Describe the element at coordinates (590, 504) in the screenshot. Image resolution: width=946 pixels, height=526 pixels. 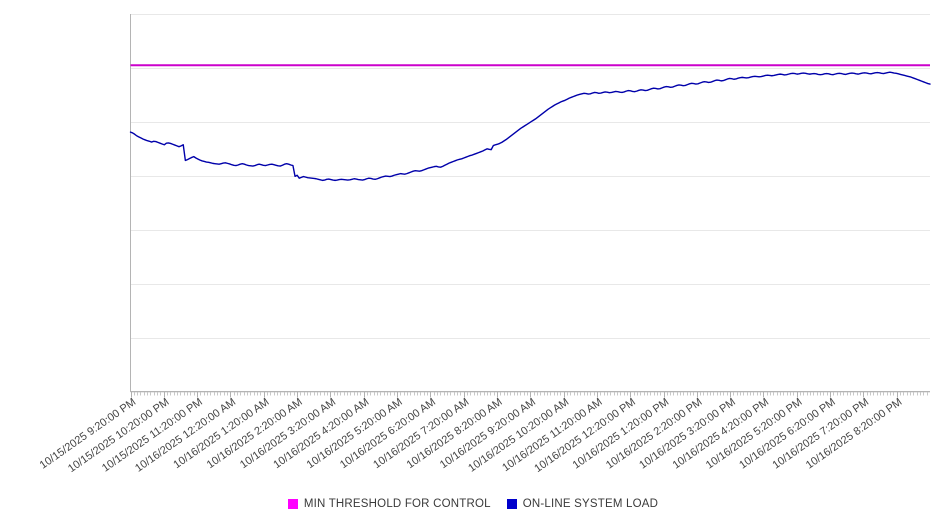
I see `legend-label-online-system-load: ON-LINE SYSTEM LOAD` at that location.